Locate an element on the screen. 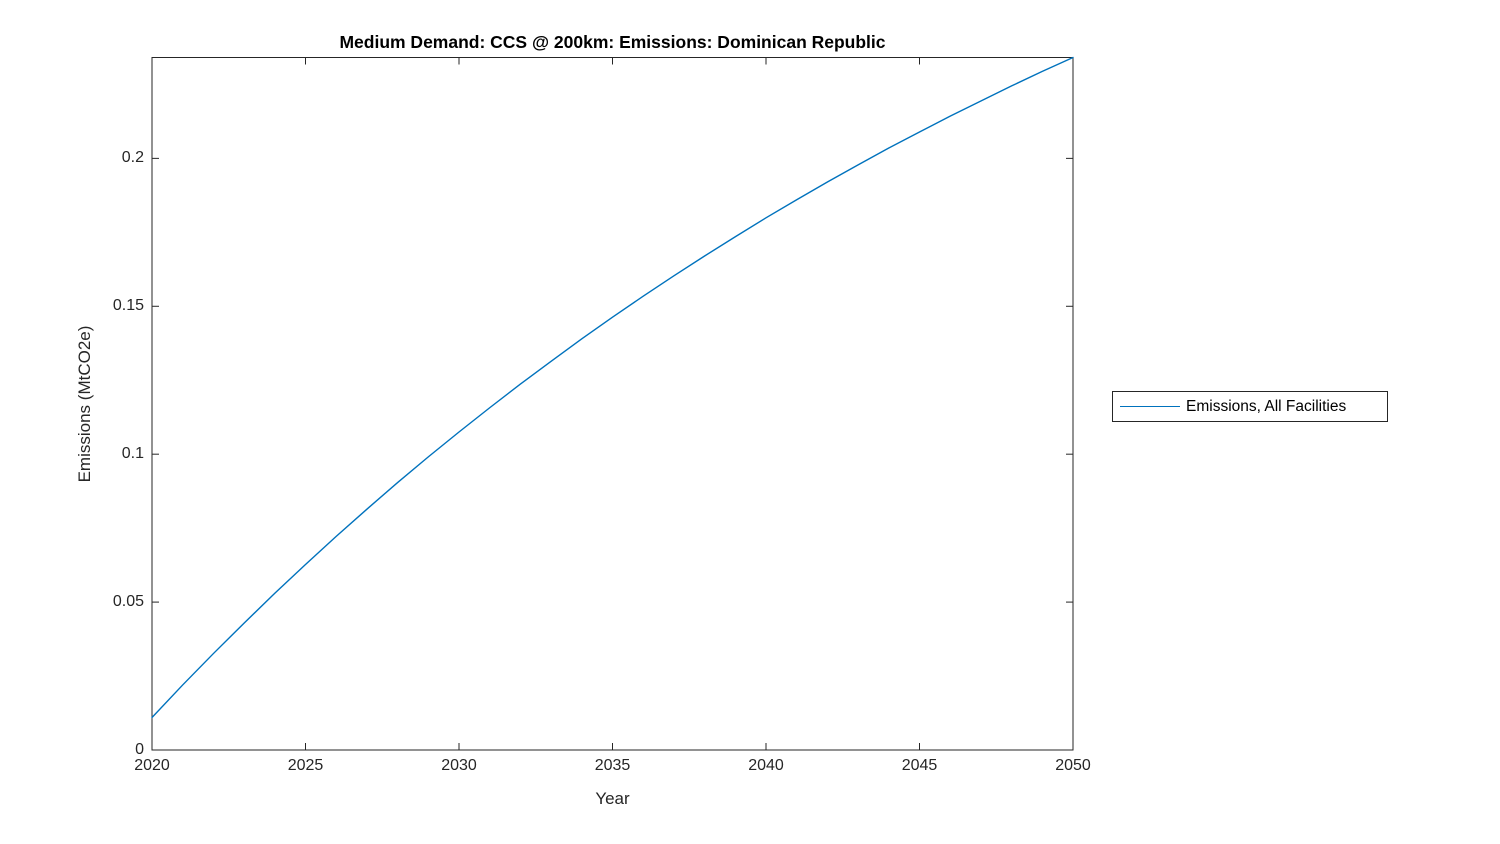 Image resolution: width=1500 pixels, height=844 pixels. y-axis-label: Emissions (MtCO2e) is located at coordinates (84, 404).